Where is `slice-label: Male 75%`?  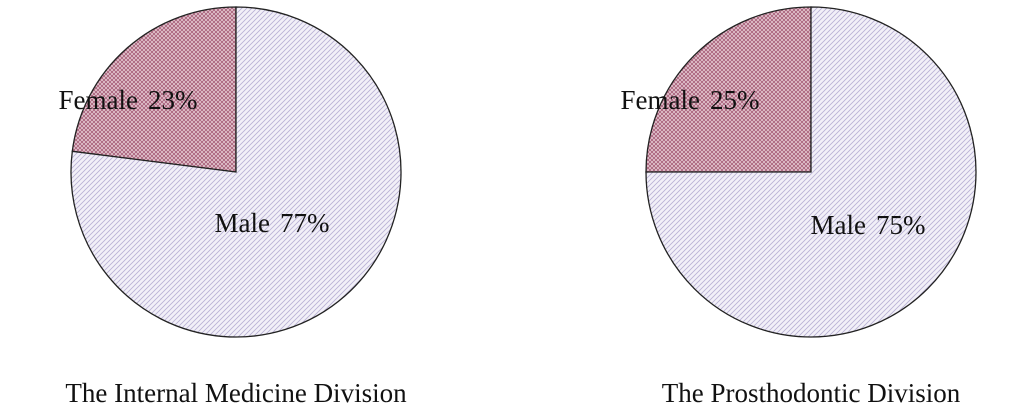 slice-label: Male 75% is located at coordinates (868, 225).